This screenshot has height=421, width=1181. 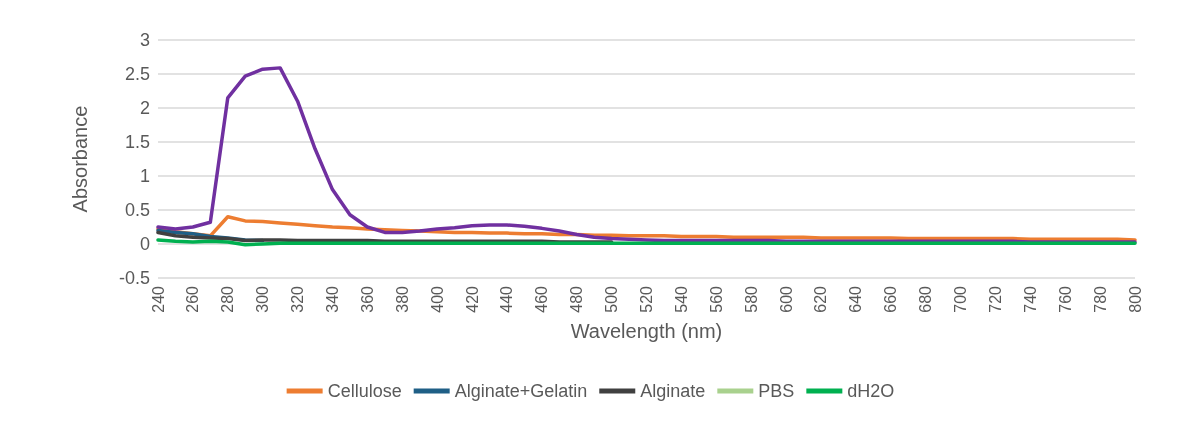 I want to click on x-tick-label: 460, so click(x=542, y=299).